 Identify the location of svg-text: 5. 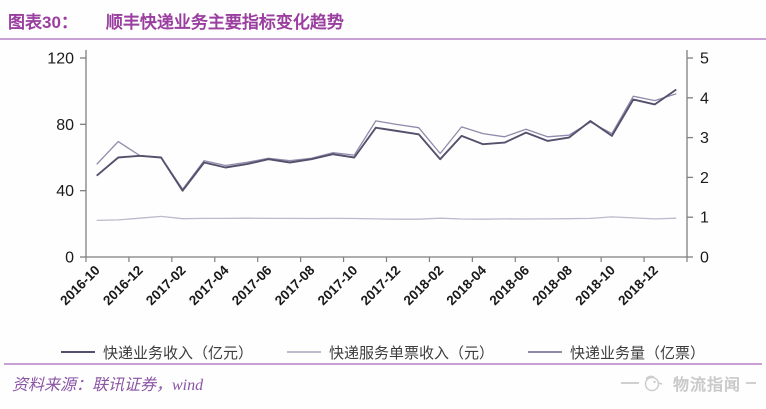
(704, 59).